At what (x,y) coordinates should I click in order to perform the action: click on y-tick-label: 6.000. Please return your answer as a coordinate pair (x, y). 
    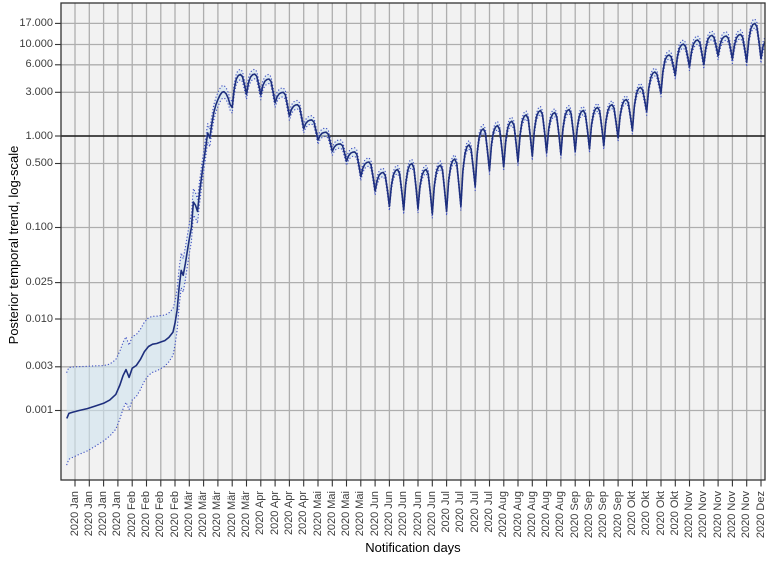
    Looking at the image, I should click on (39, 64).